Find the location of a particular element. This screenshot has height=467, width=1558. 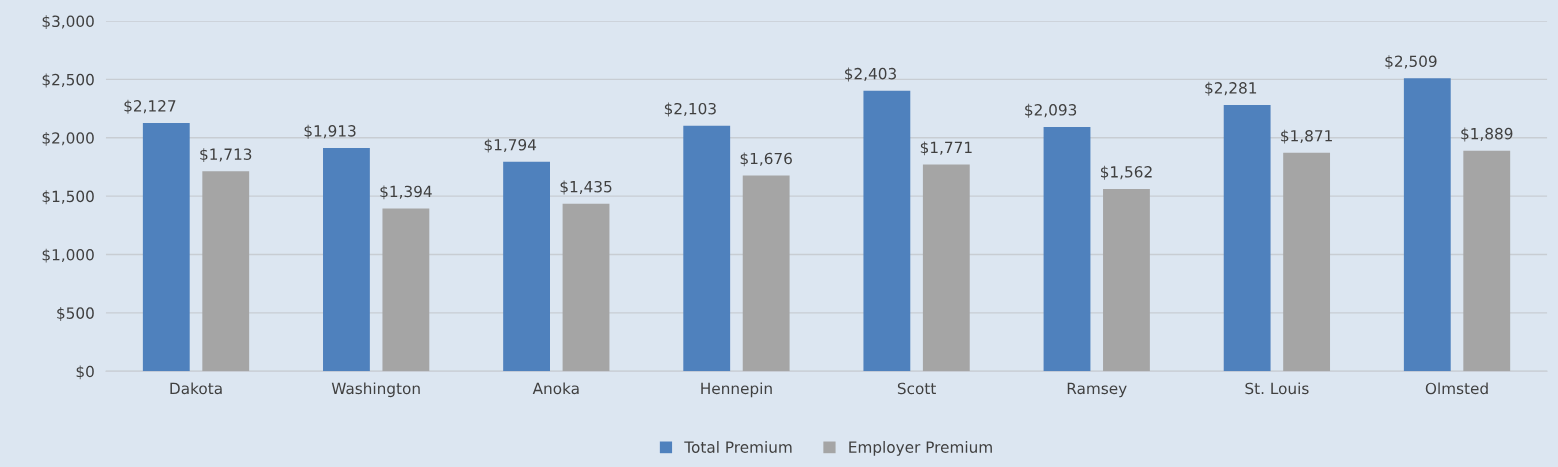

x-tick-label: Anoka is located at coordinates (555, 388).